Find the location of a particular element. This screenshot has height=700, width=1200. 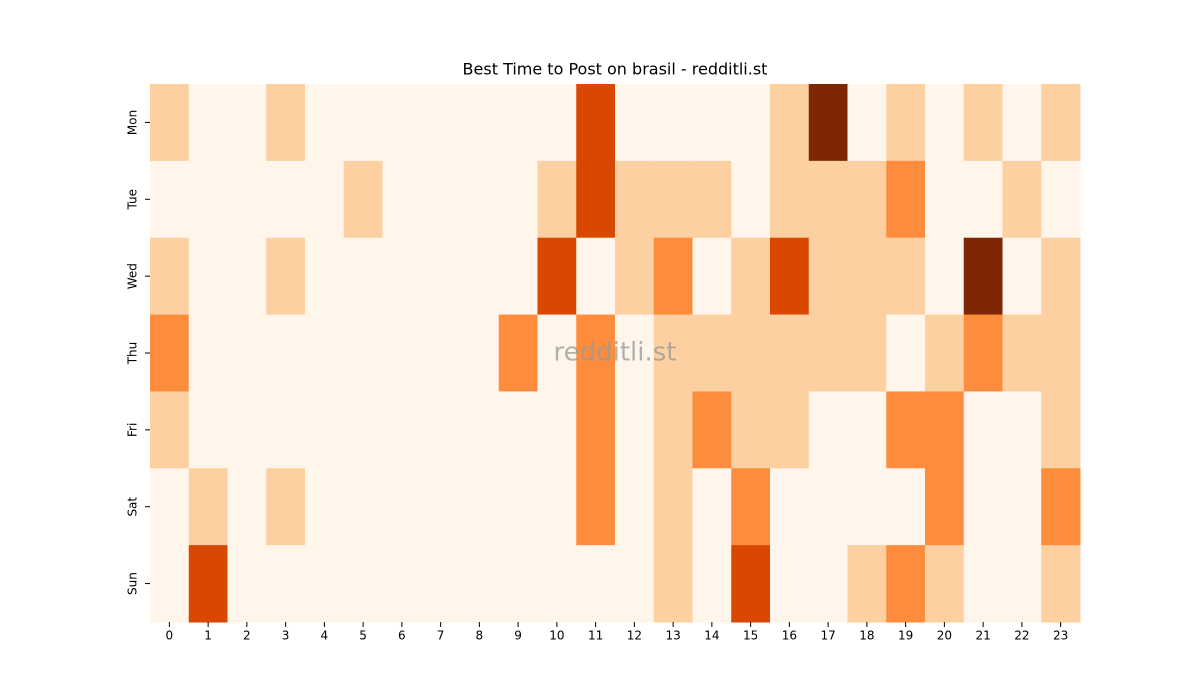

x-tick-label: 23 is located at coordinates (1060, 636).